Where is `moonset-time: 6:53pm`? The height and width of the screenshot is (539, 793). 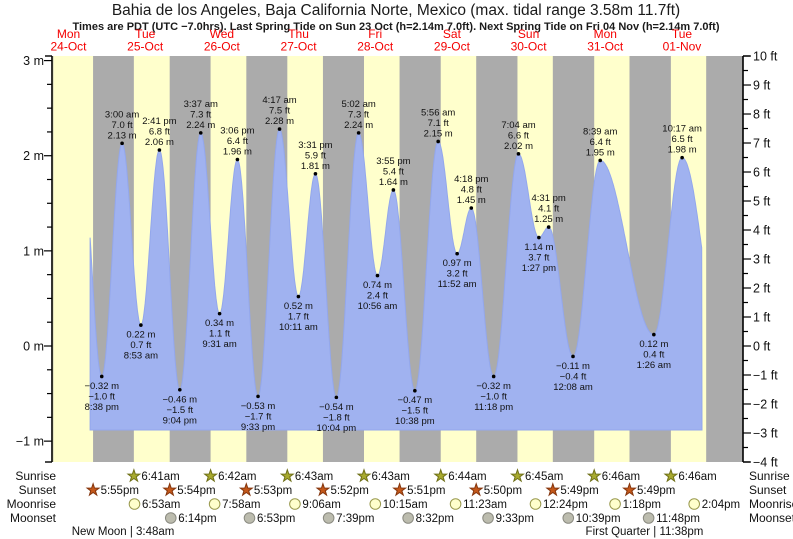
moonset-time: 6:53pm is located at coordinates (276, 519).